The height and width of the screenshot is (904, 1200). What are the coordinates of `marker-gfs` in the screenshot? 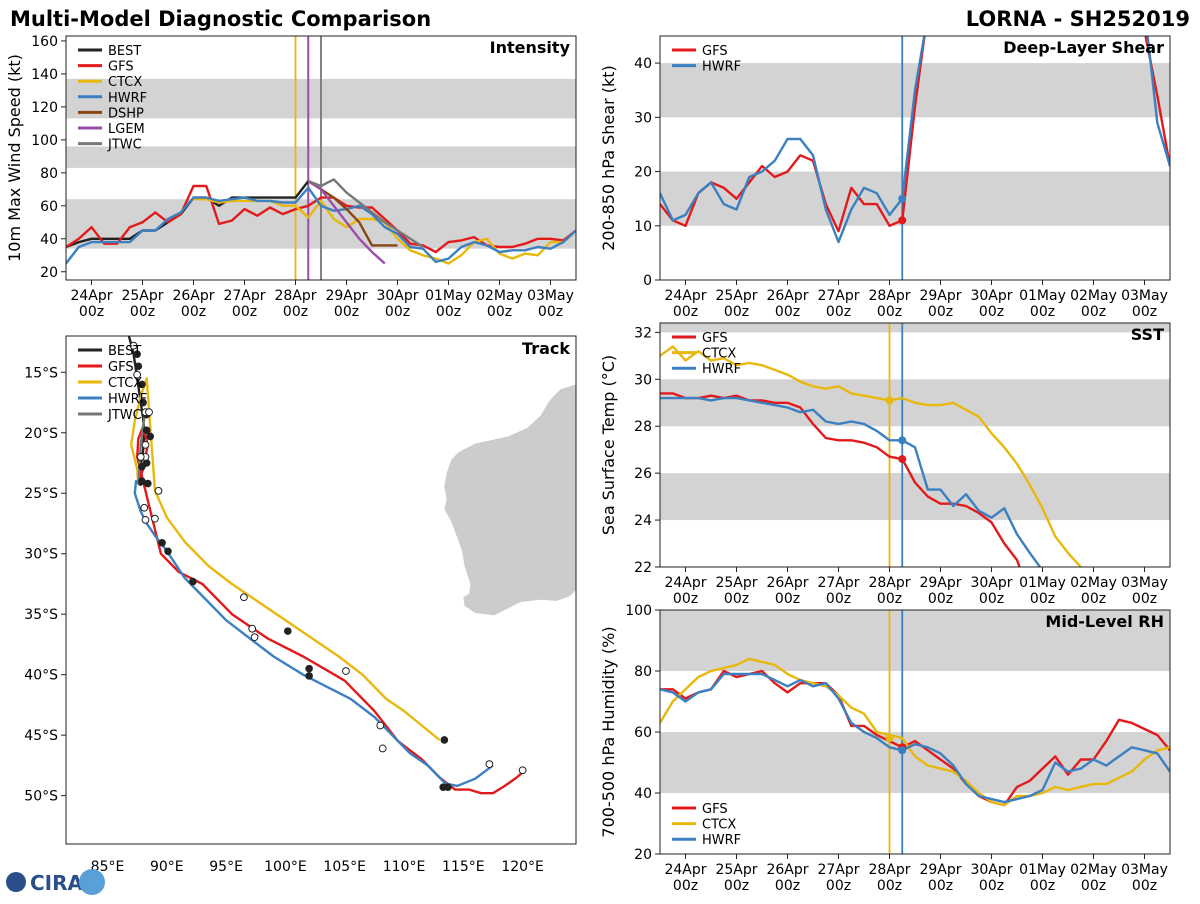 It's located at (902, 459).